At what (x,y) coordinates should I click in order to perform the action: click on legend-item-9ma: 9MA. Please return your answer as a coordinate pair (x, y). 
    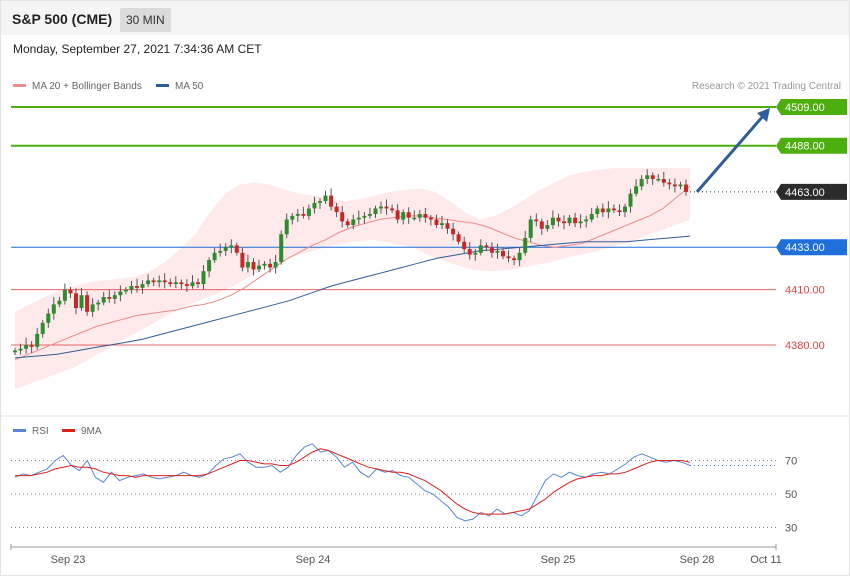
    Looking at the image, I should click on (82, 431).